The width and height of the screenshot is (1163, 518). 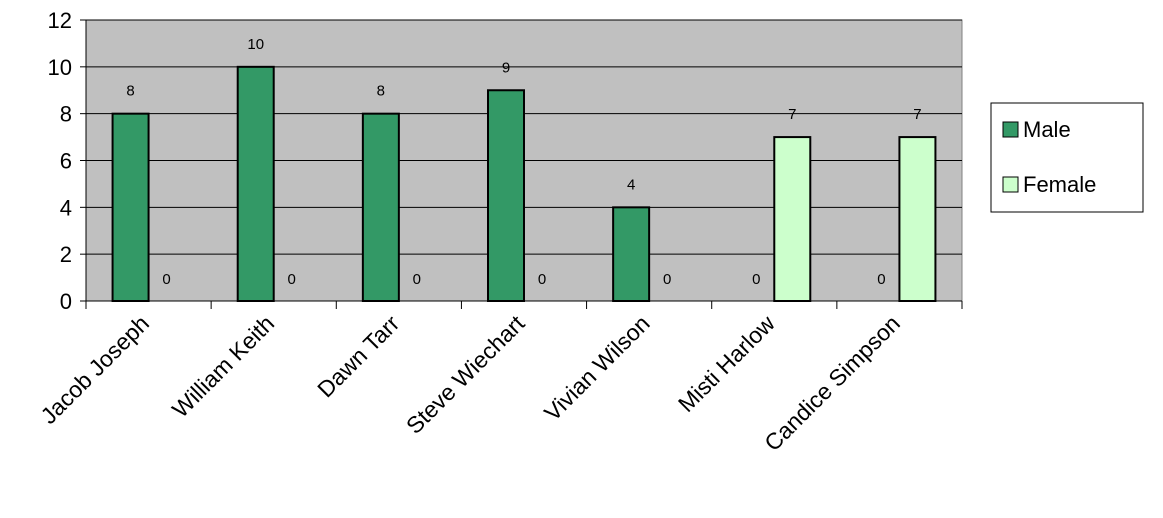 I want to click on y-tick-label: 4, so click(x=66, y=207).